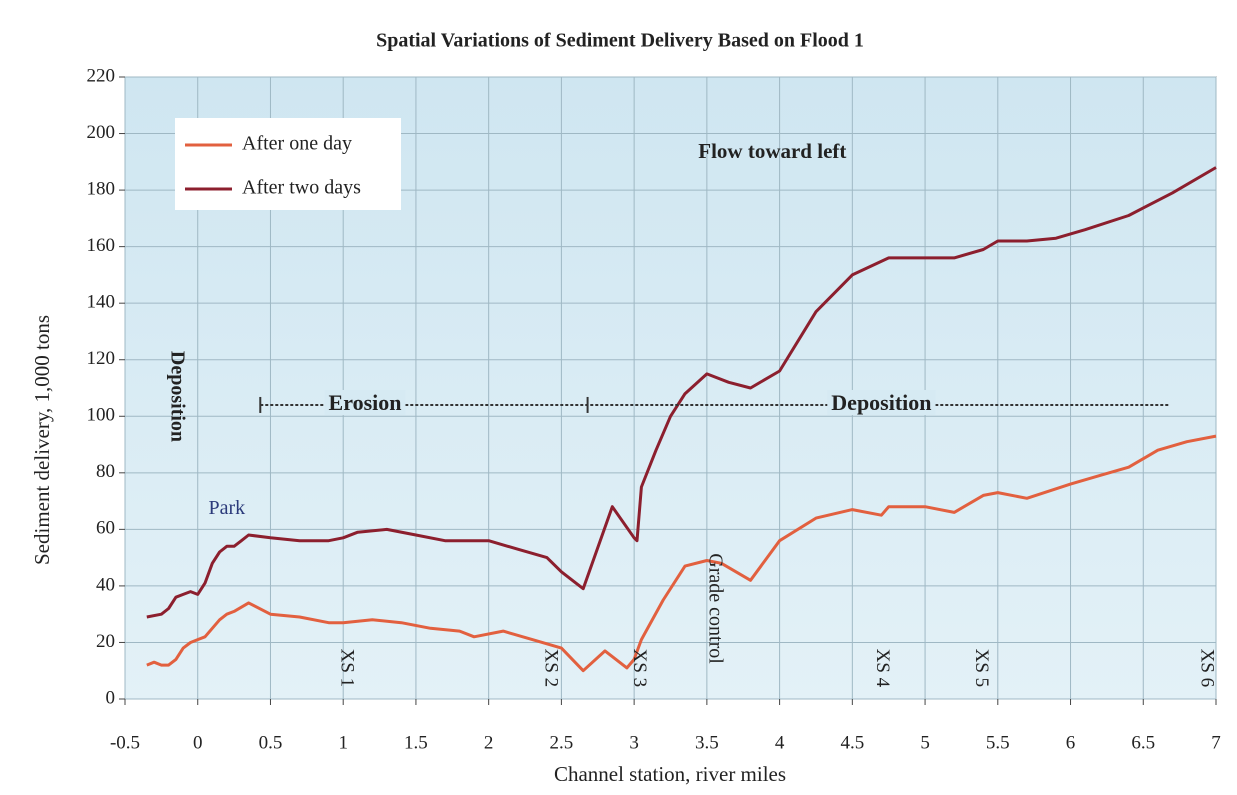 The height and width of the screenshot is (795, 1237). I want to click on y-tick-label: 20, so click(105, 641).